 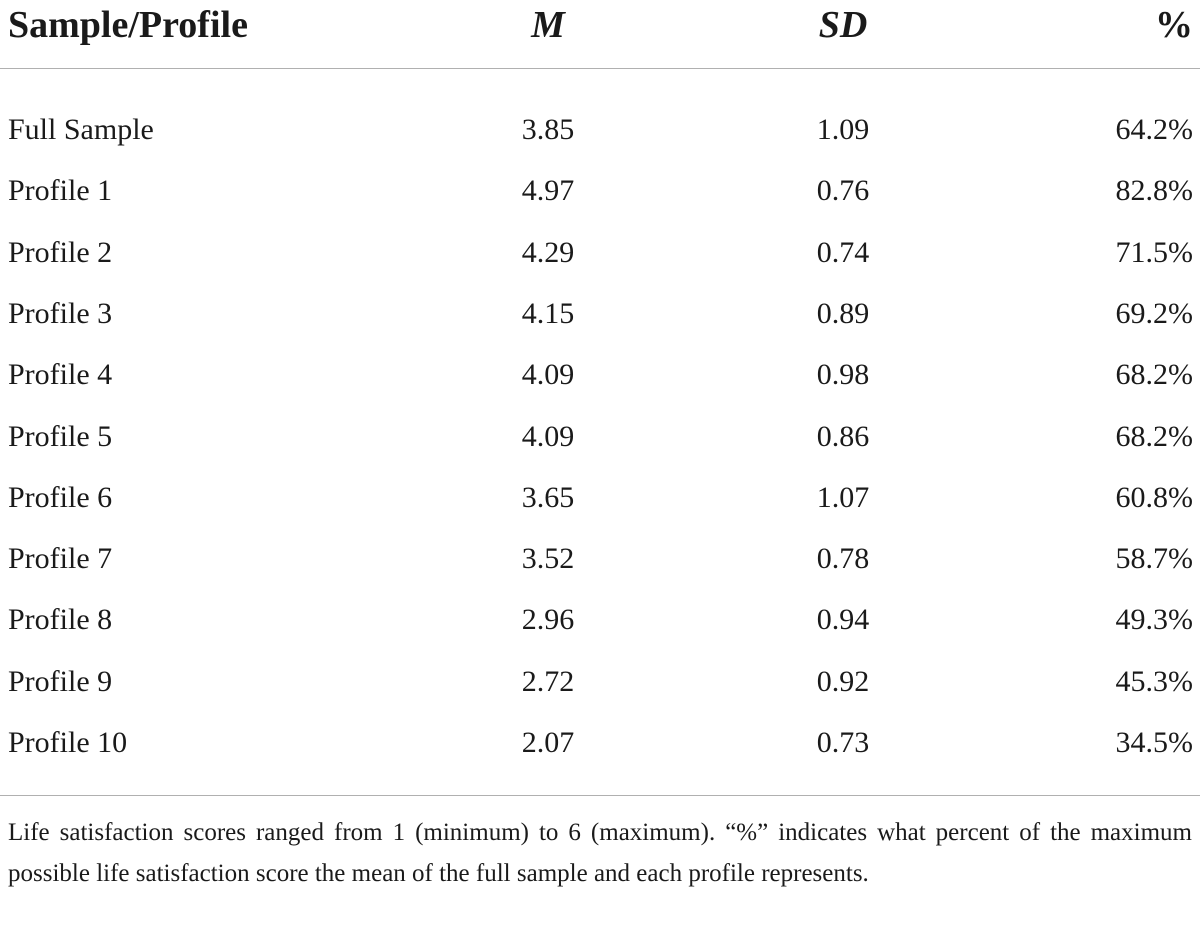 I want to click on header-cell: SD, so click(x=843, y=25).